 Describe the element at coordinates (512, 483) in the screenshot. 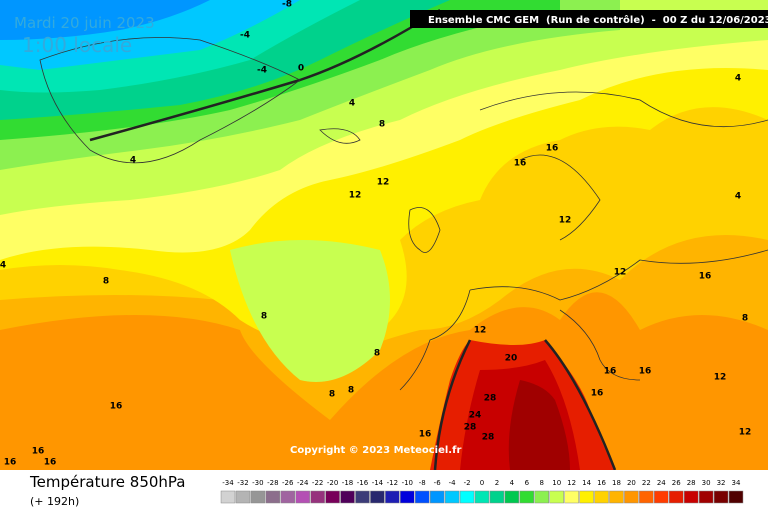

I see `colorbar-label: 4` at that location.